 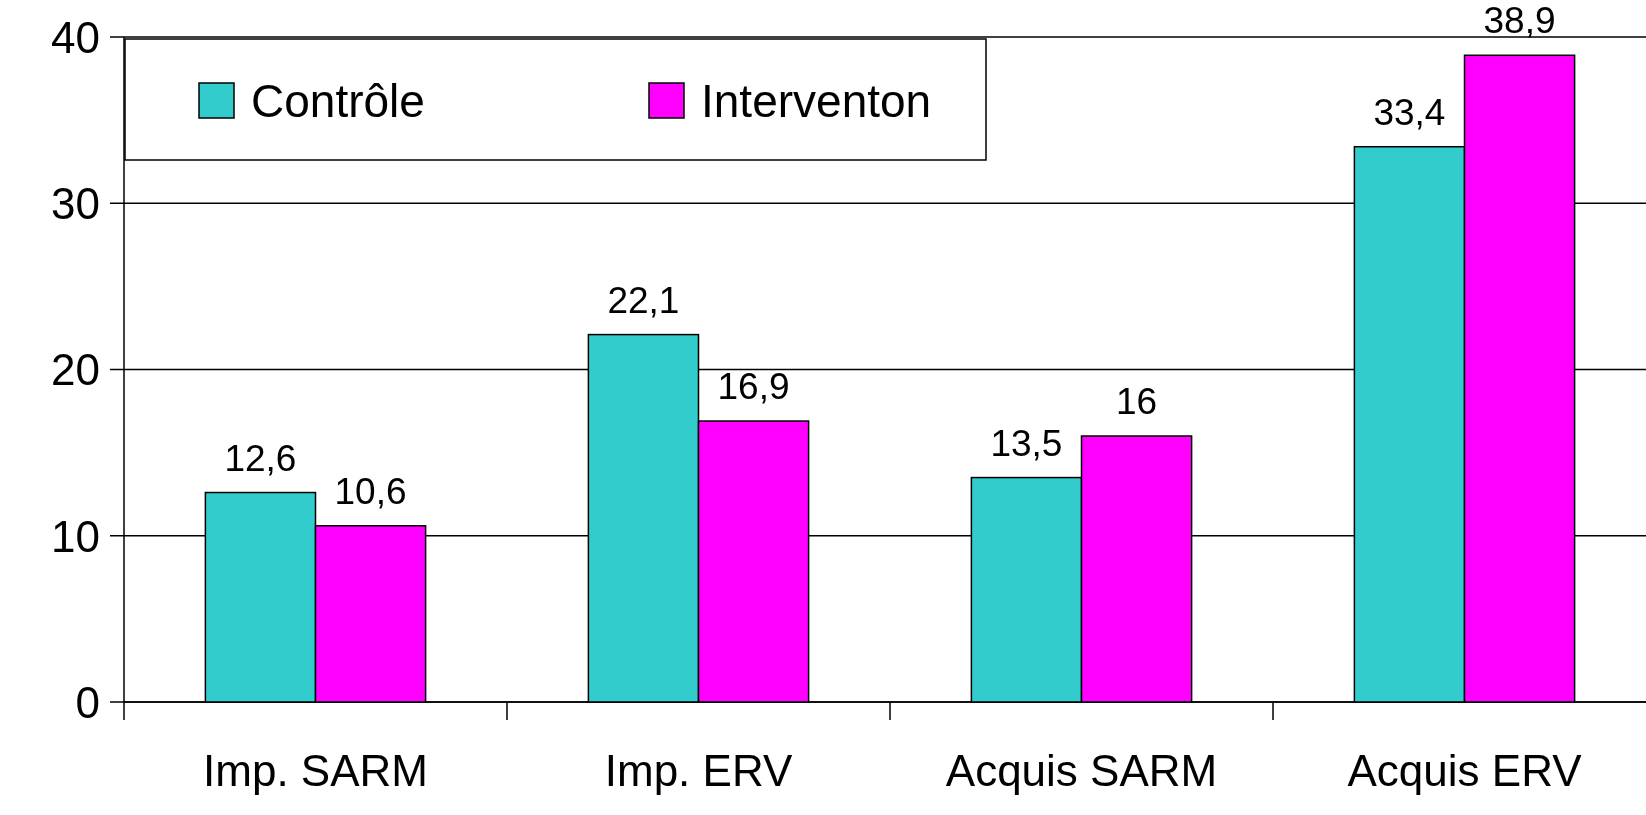 What do you see at coordinates (338, 100) in the screenshot?
I see `legend-label: Contrôle` at bounding box center [338, 100].